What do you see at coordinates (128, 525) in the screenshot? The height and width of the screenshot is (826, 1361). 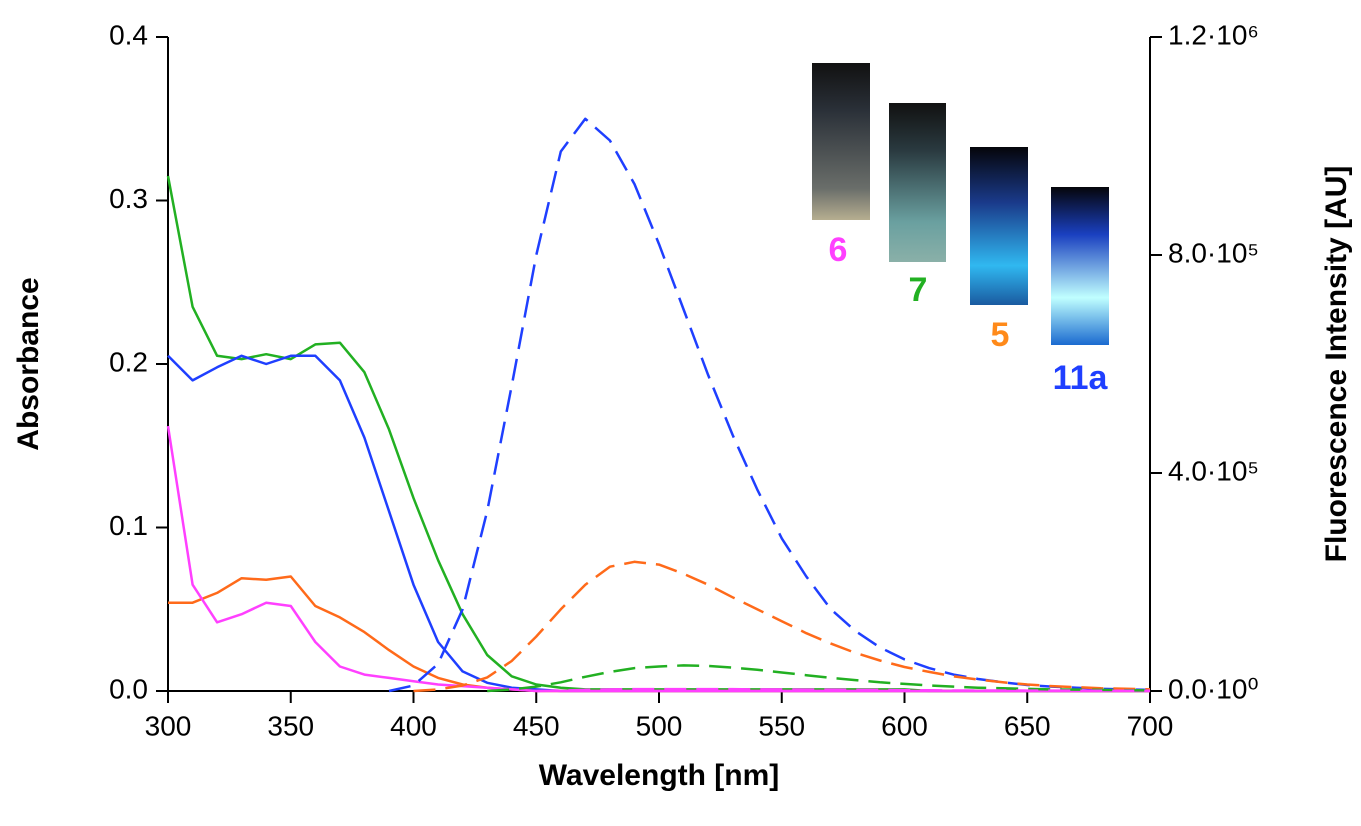 I see `y-tick-label: 0.1` at bounding box center [128, 525].